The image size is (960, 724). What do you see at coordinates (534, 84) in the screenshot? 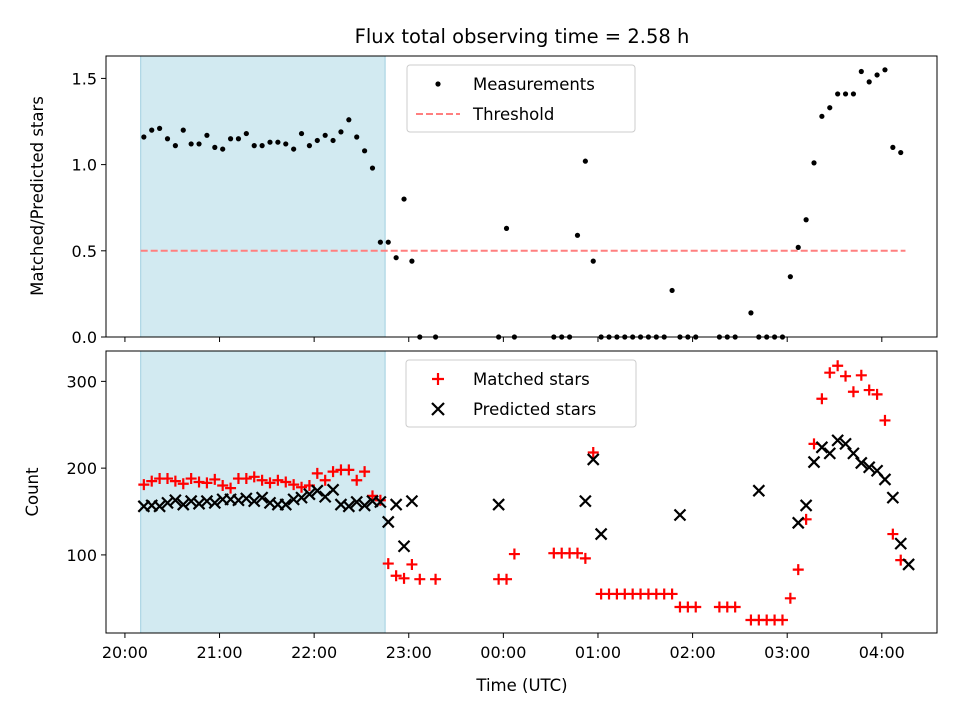
I see `legend-measurements-label: Measurements` at bounding box center [534, 84].